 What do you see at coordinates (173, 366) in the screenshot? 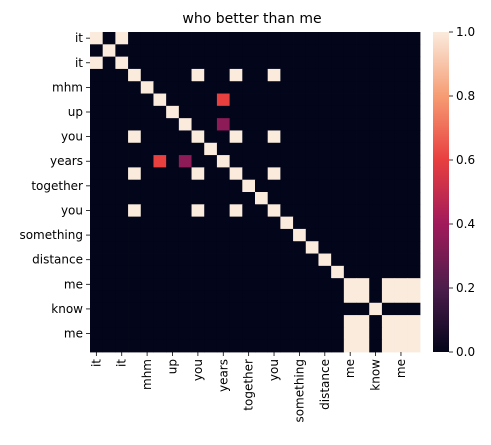
I see `x-tick-label: up` at bounding box center [173, 366].